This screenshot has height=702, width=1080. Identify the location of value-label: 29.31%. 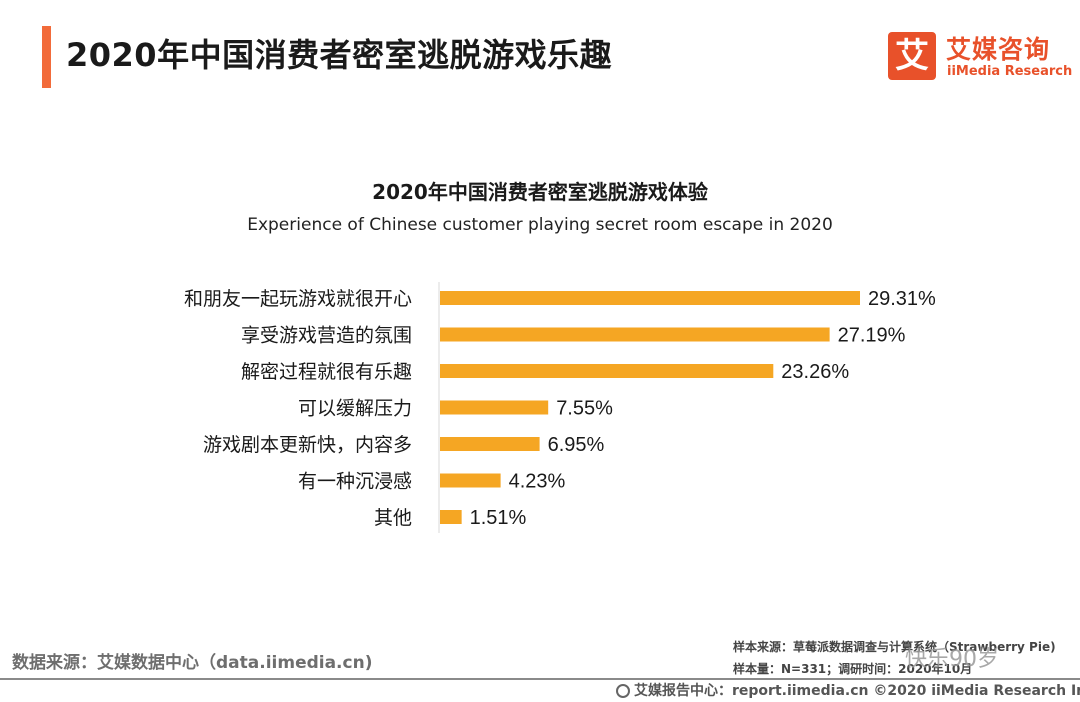
(902, 299).